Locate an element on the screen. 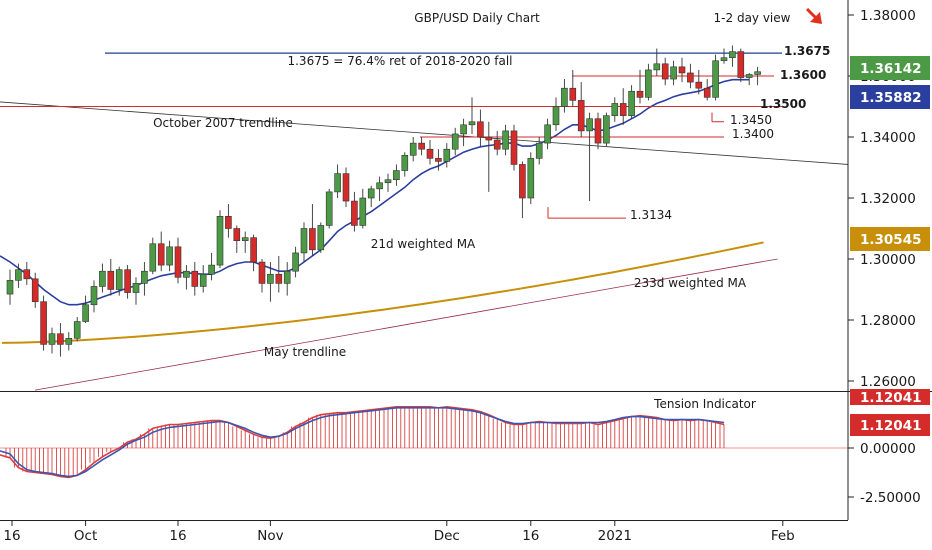 The width and height of the screenshot is (932, 550). ma21-label: 21d weighted MA is located at coordinates (423, 244).